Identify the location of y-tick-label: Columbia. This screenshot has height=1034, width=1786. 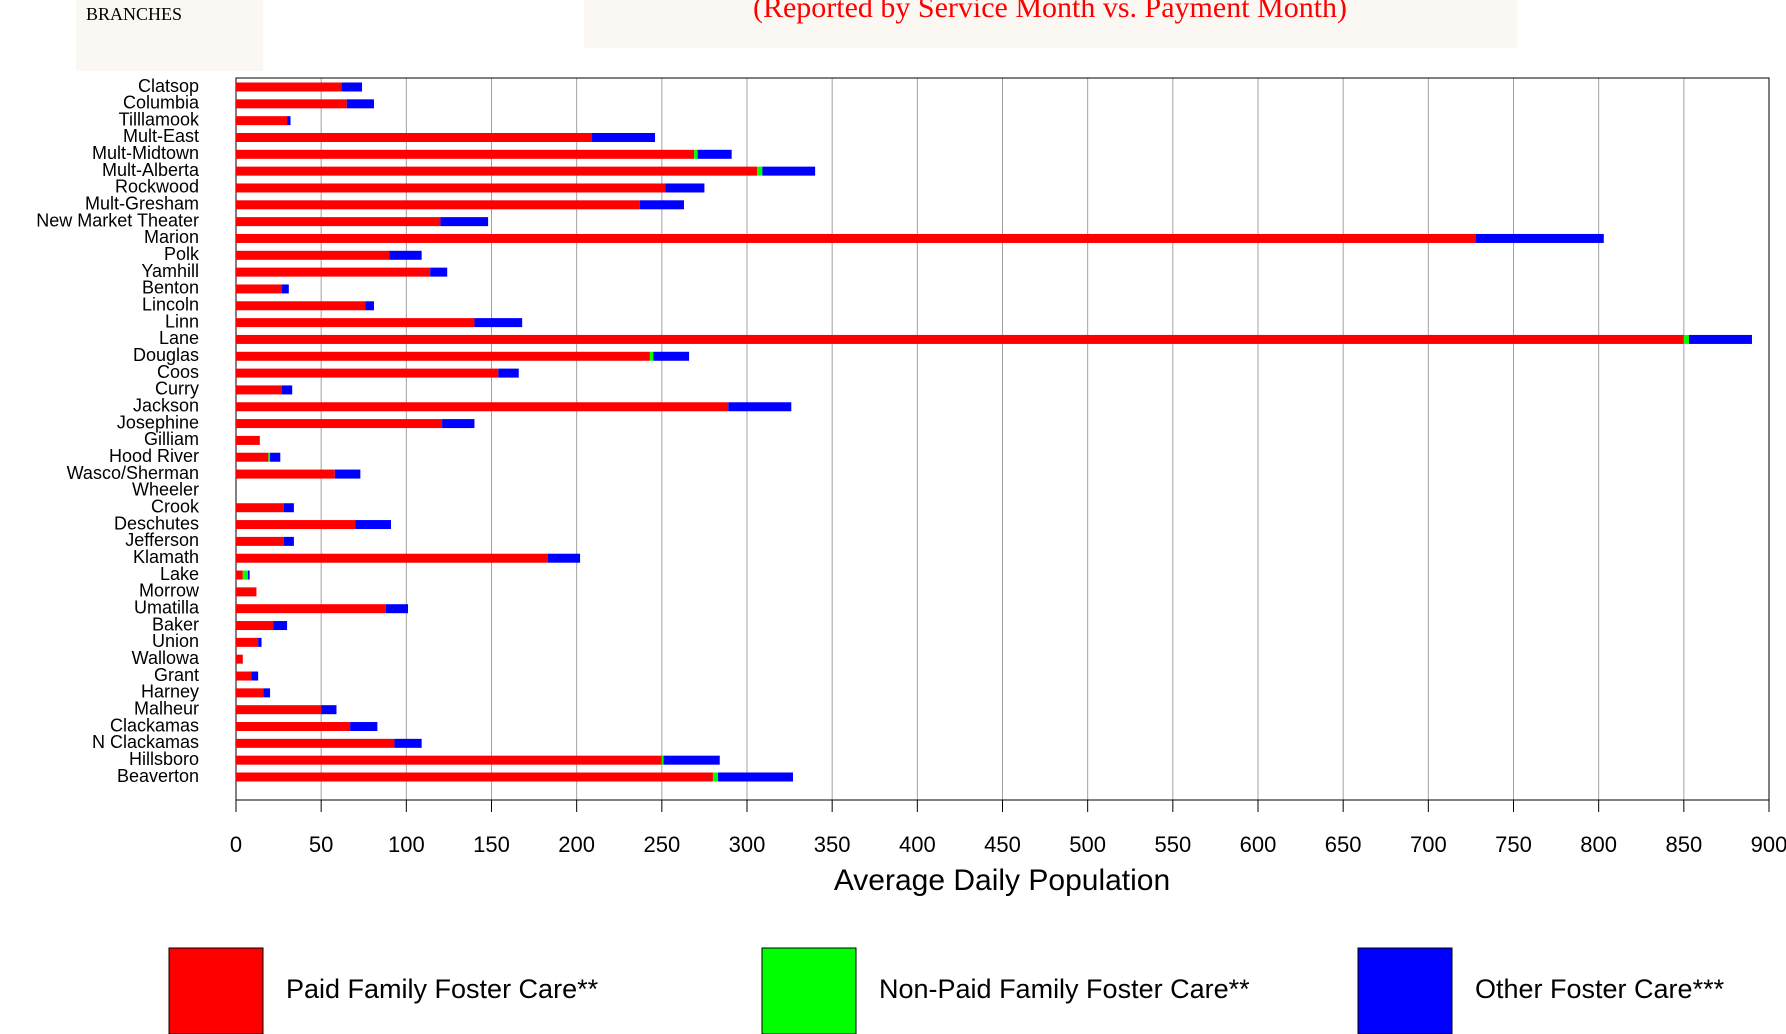
(161, 103).